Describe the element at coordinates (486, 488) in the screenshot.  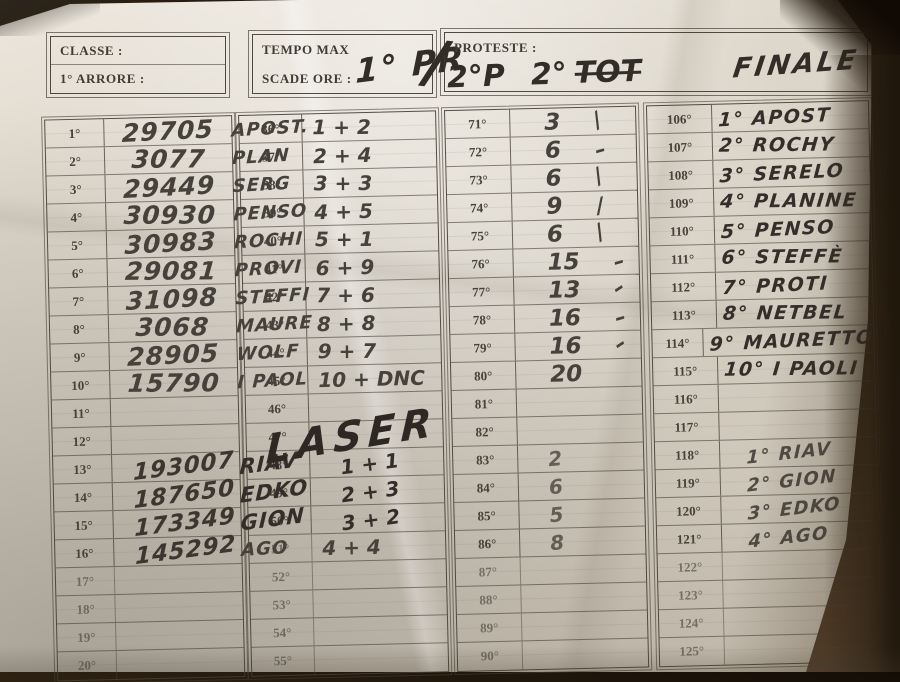
I see `position-cell: 84°` at that location.